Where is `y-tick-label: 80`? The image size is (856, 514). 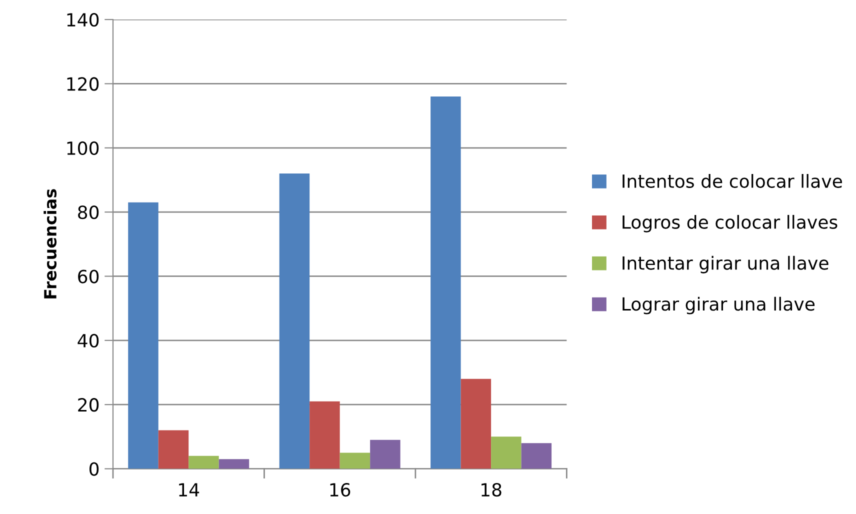 y-tick-label: 80 is located at coordinates (88, 213).